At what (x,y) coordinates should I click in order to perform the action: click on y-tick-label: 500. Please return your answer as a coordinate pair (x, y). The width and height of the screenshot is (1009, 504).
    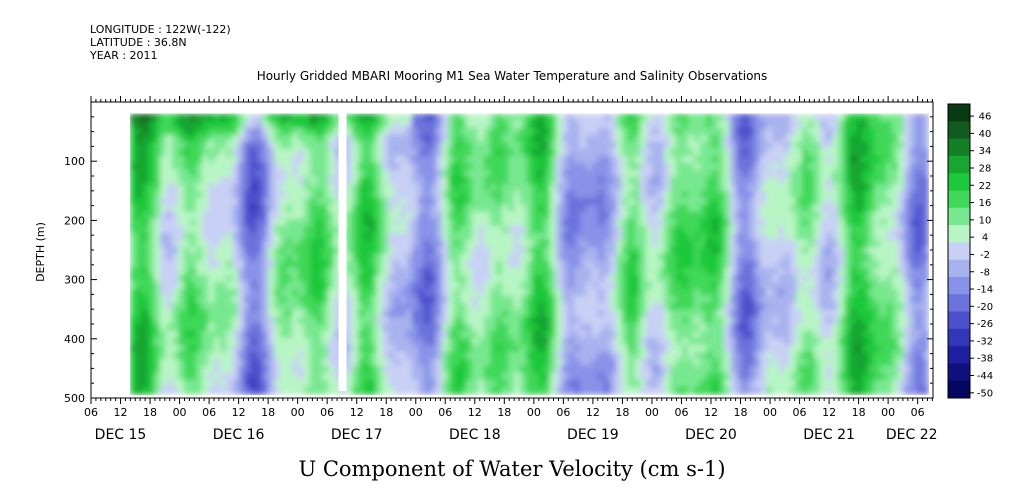
    Looking at the image, I should click on (74, 398).